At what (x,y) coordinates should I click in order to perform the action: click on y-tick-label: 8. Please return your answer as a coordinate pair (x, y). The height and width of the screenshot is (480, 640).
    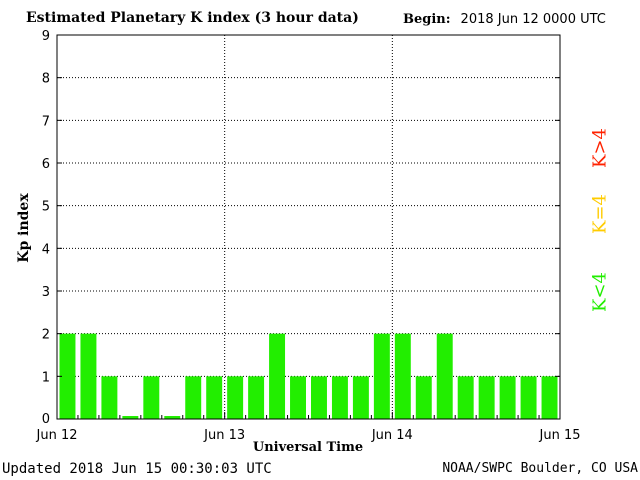
    Looking at the image, I should click on (46, 79).